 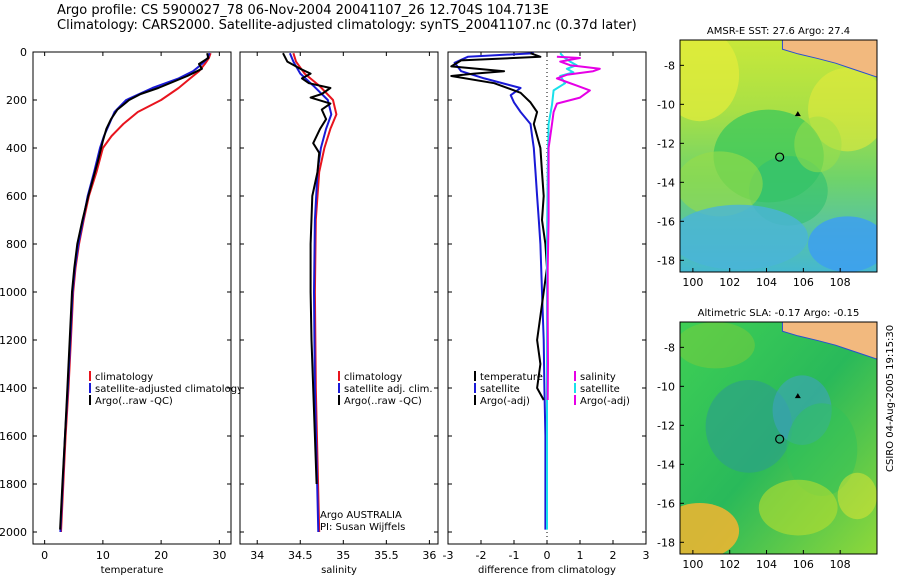 I want to click on y-tick-label: 1000, so click(x=13, y=292).